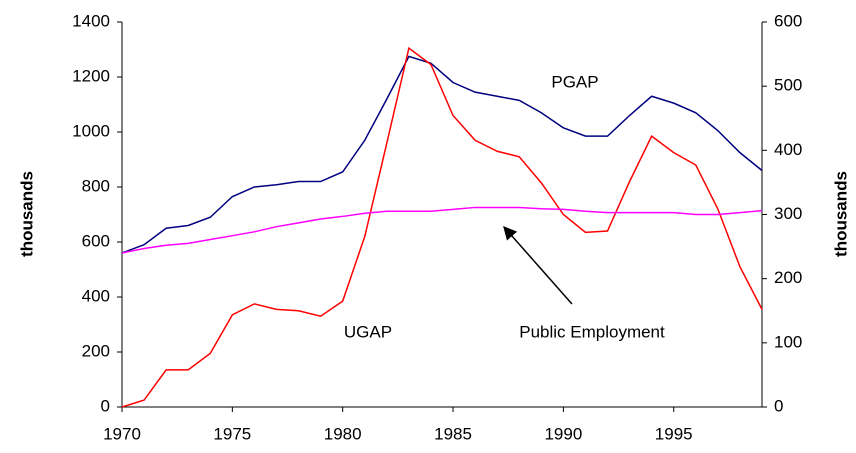  Describe the element at coordinates (538, 265) in the screenshot. I see `arrow` at that location.